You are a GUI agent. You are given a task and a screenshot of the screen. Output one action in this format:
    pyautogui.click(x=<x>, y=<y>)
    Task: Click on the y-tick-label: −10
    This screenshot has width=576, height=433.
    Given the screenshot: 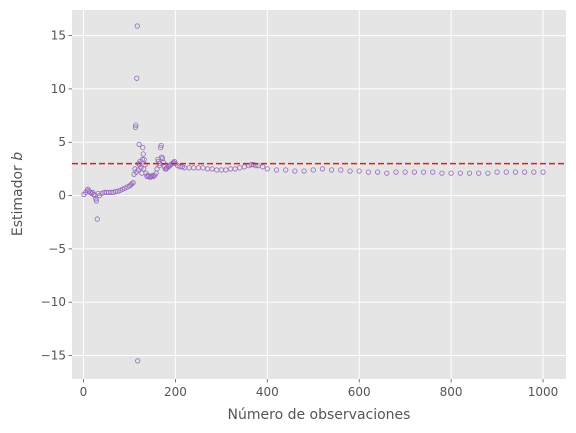 What is the action you would take?
    pyautogui.click(x=53, y=302)
    